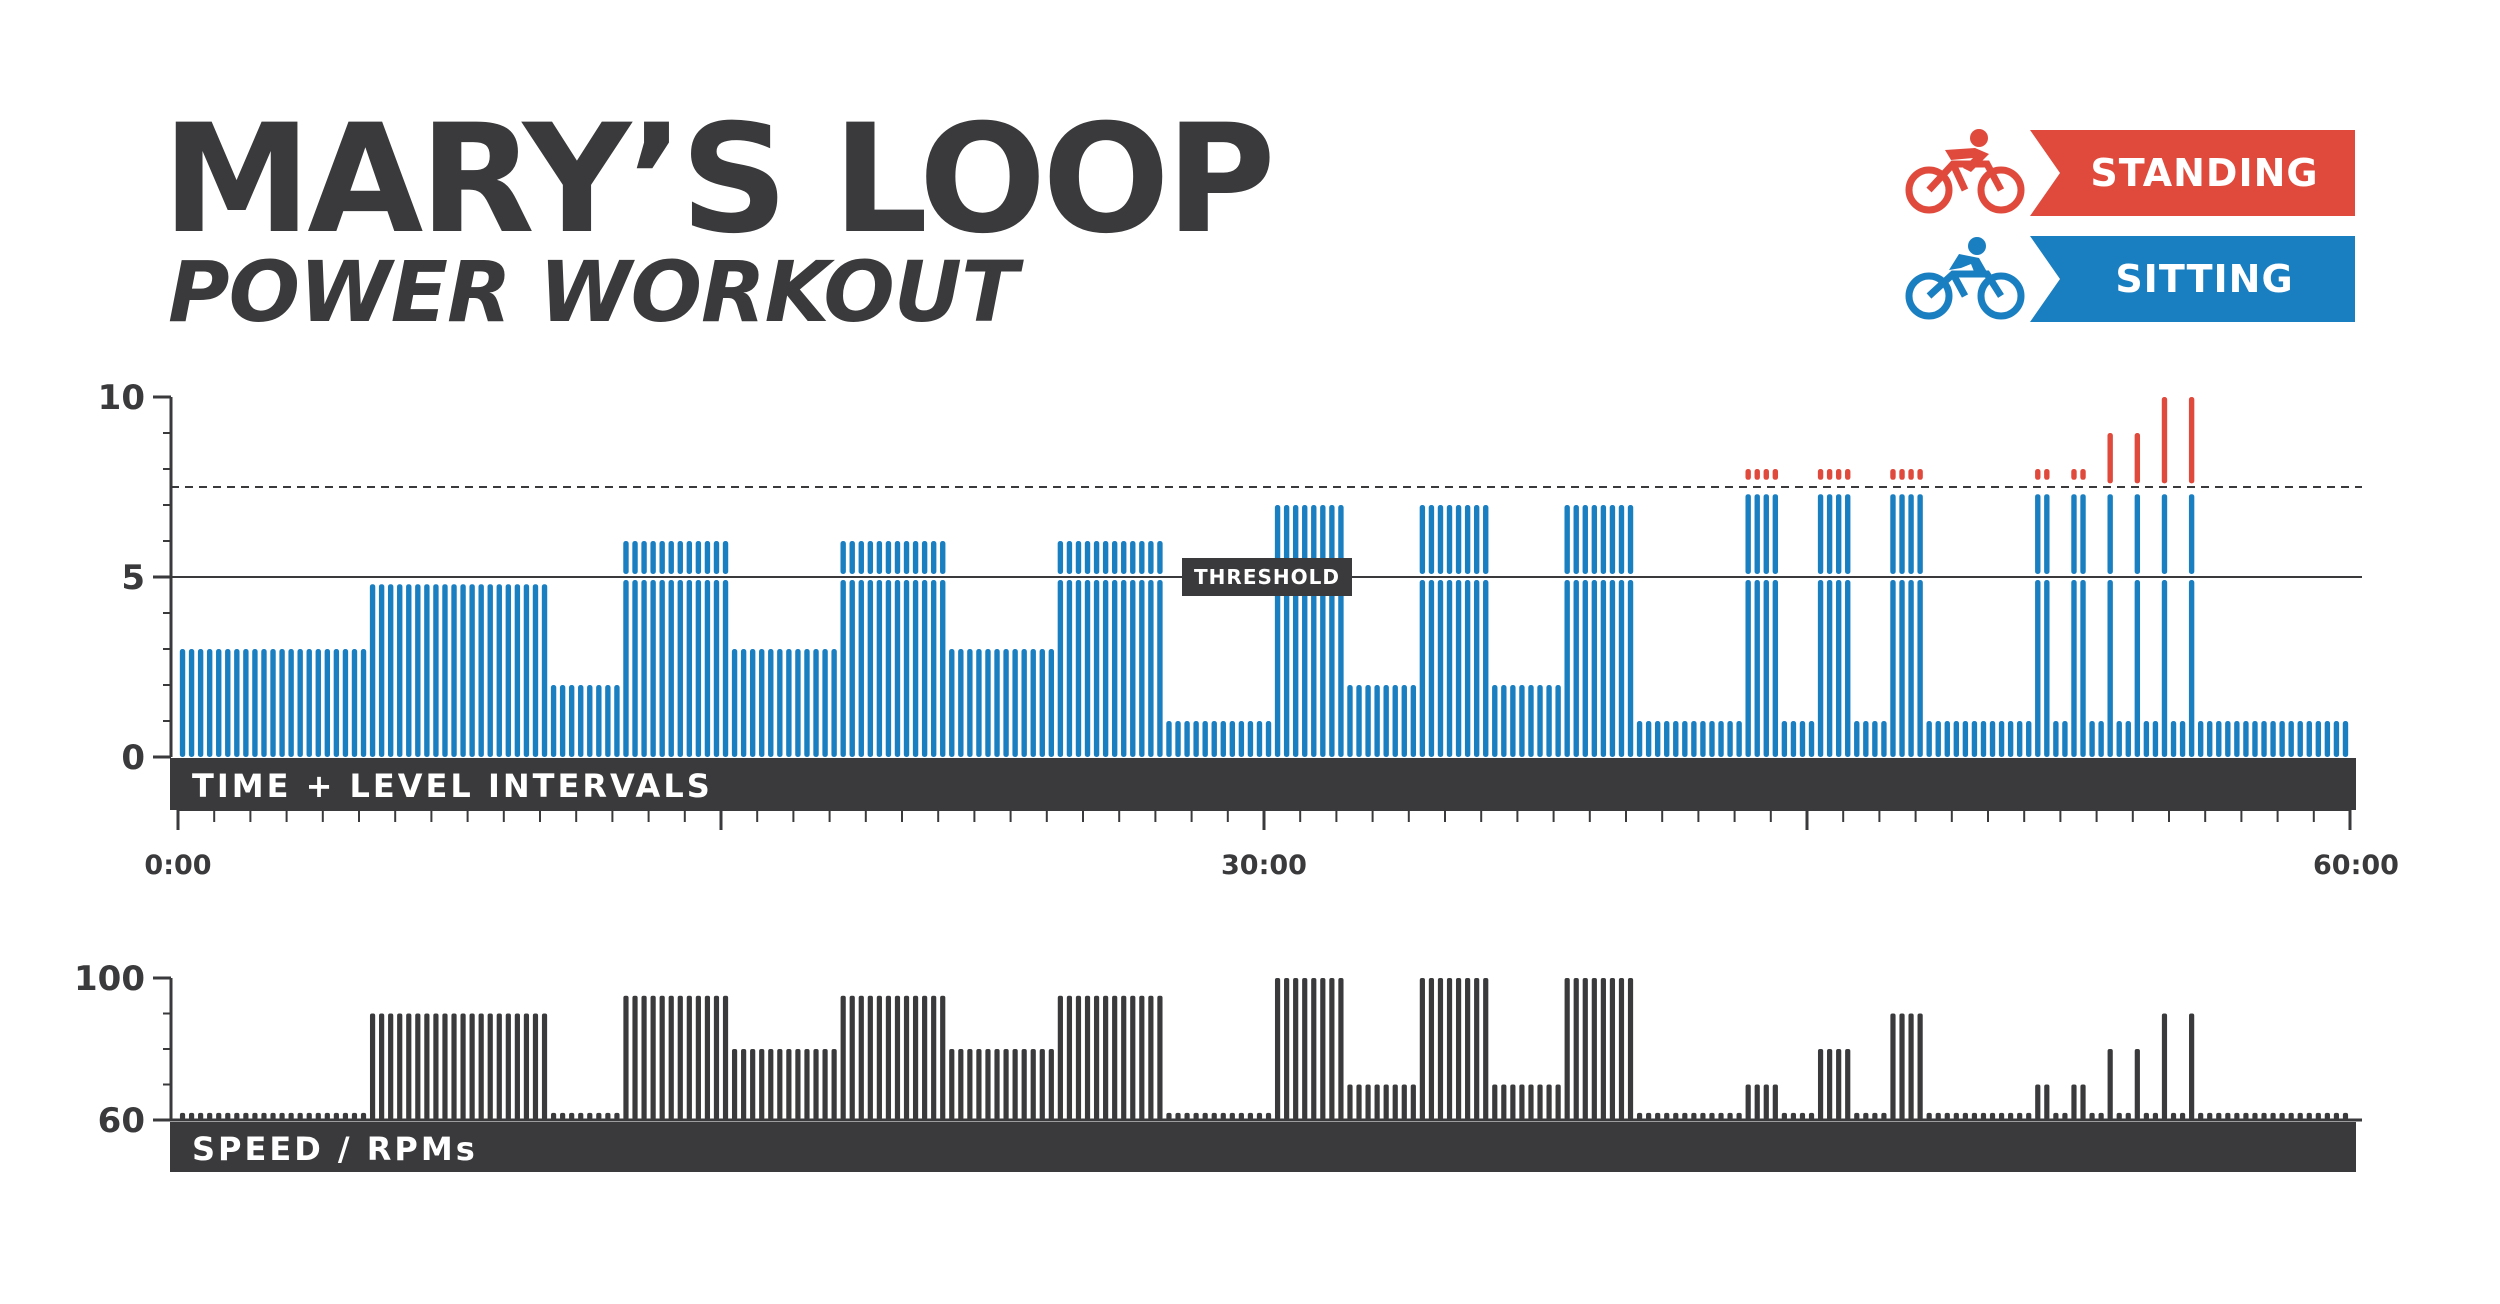 This screenshot has width=2500, height=1304. What do you see at coordinates (2135, 173) in the screenshot?
I see `legend-standing: STANDING` at bounding box center [2135, 173].